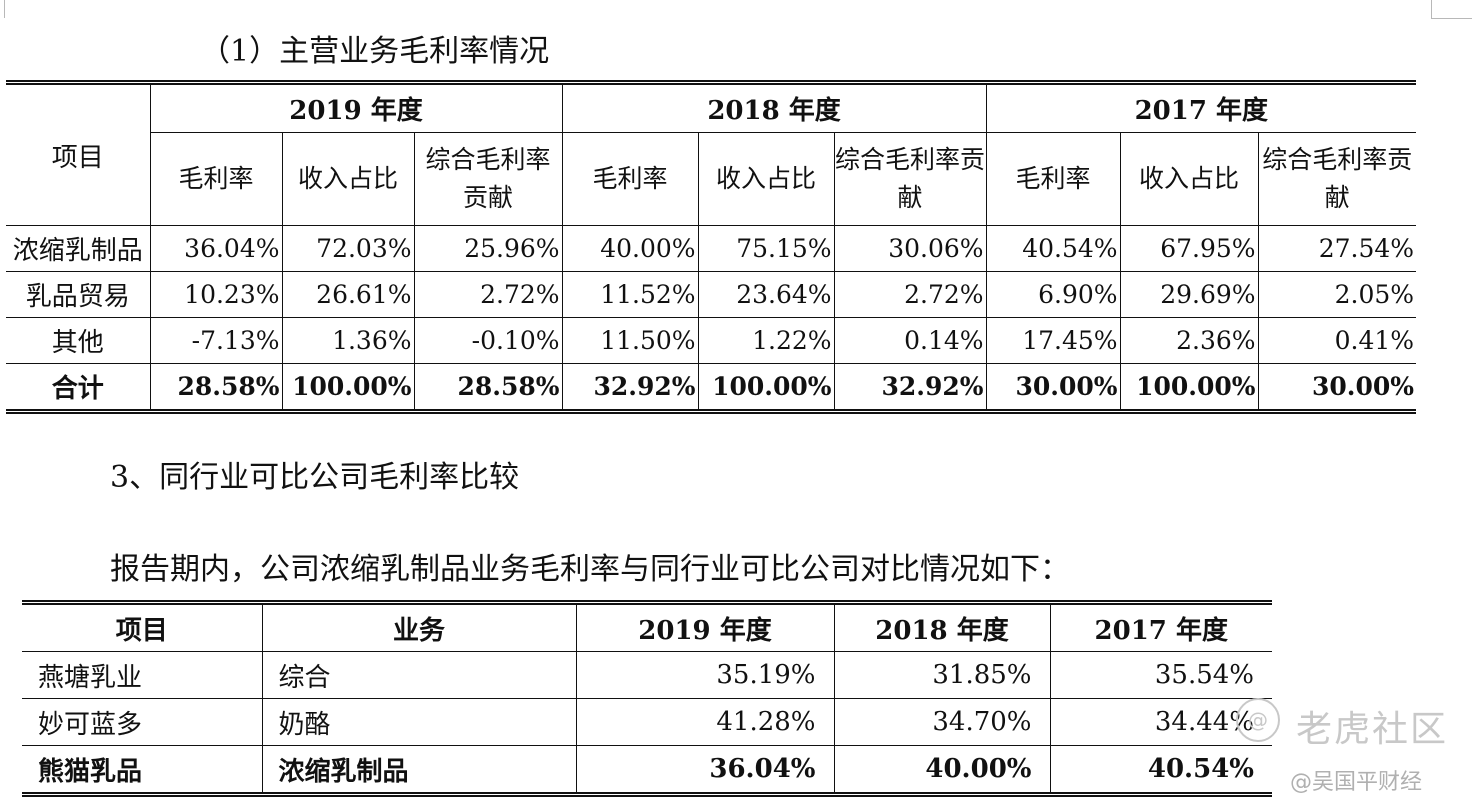  What do you see at coordinates (356, 107) in the screenshot?
I see `year-header: 2019 年度` at bounding box center [356, 107].